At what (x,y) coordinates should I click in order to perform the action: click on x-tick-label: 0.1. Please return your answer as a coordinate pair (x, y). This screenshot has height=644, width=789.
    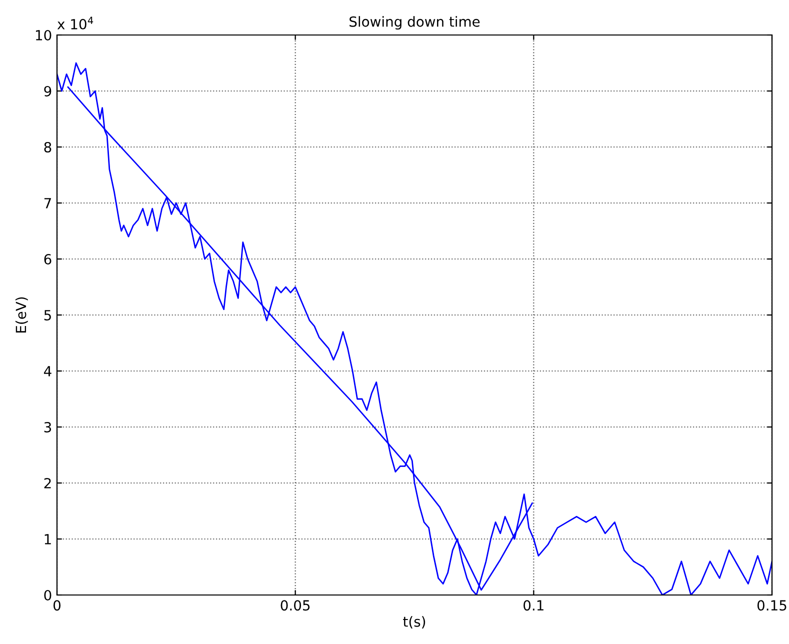
    Looking at the image, I should click on (534, 605).